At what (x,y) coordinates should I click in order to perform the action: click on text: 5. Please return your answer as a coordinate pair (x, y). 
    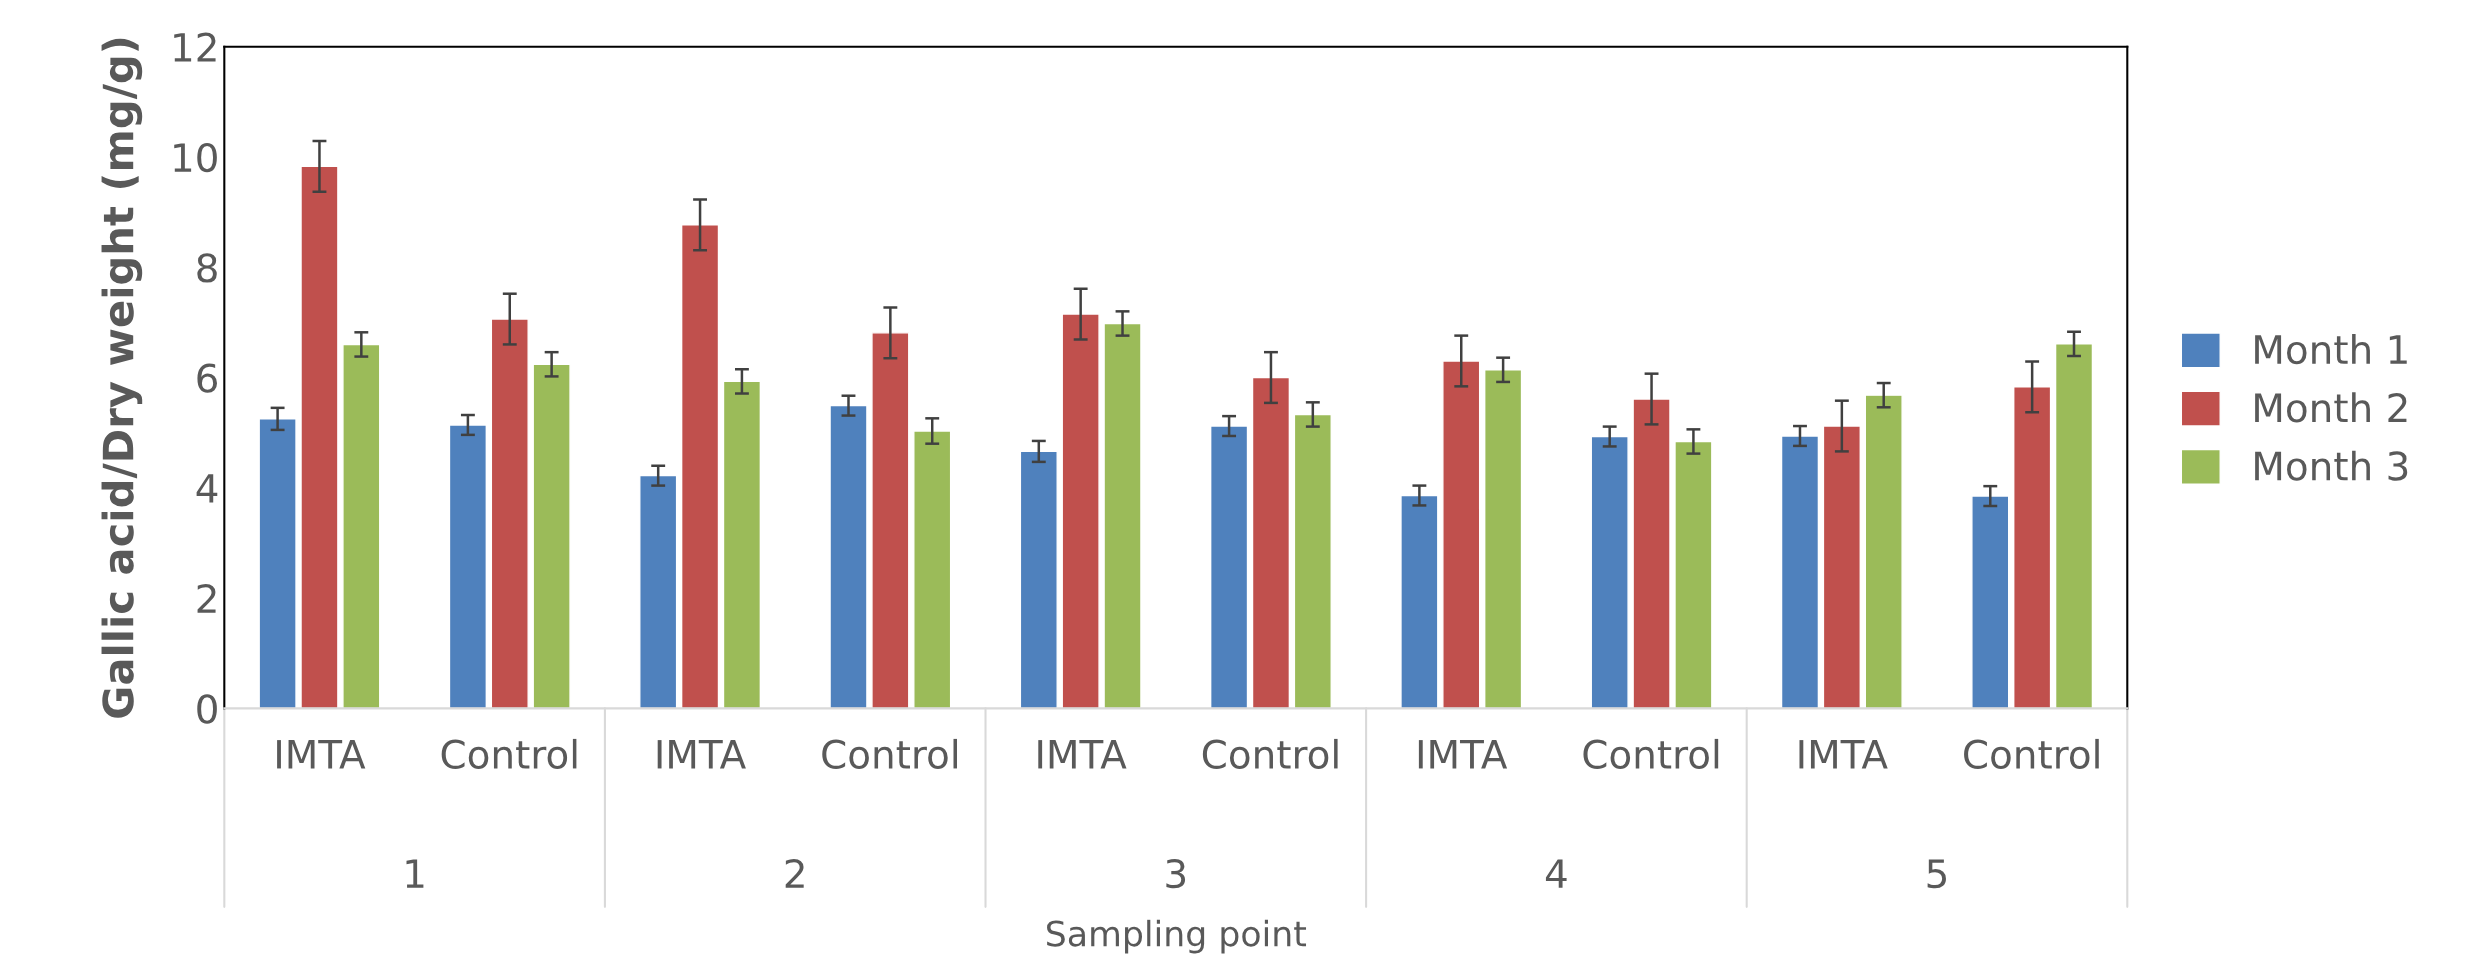
    Looking at the image, I should click on (1936, 874).